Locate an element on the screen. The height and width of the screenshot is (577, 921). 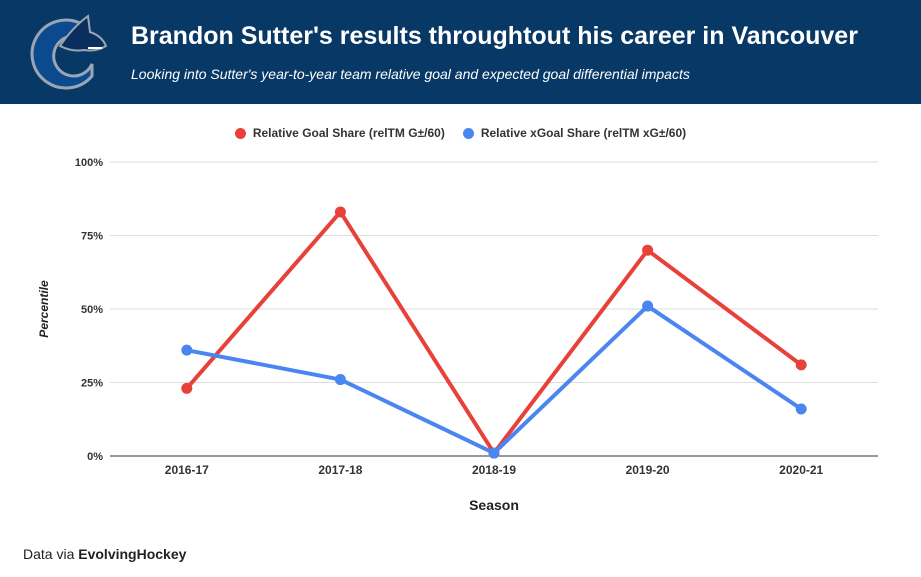
x-tick-label: 2019-20 is located at coordinates (648, 470).